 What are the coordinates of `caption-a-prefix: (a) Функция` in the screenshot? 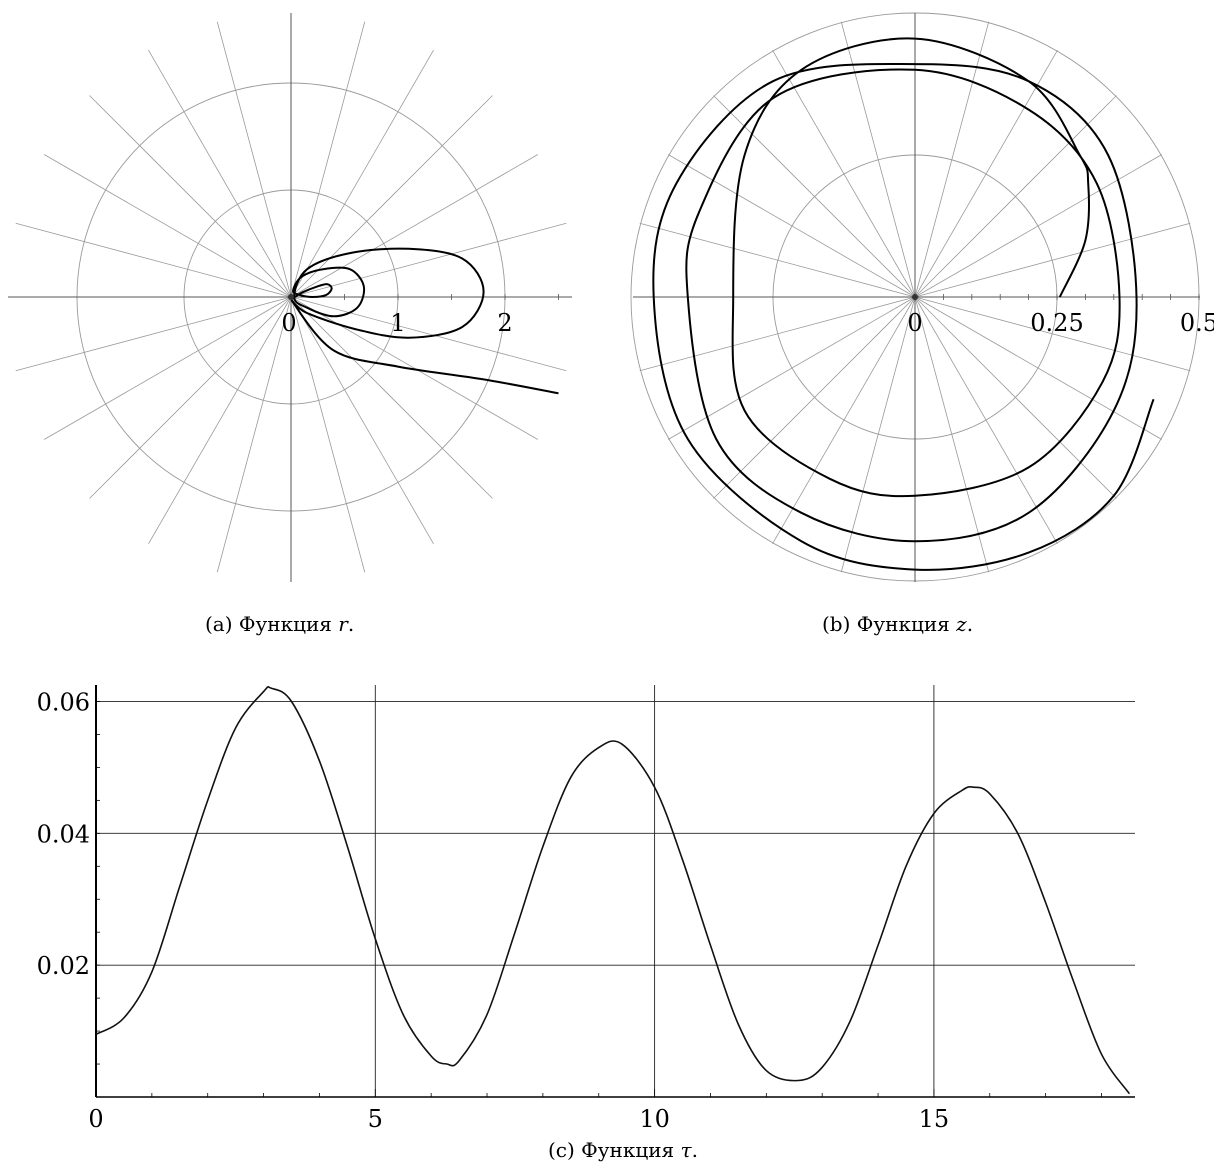 It's located at (268, 624).